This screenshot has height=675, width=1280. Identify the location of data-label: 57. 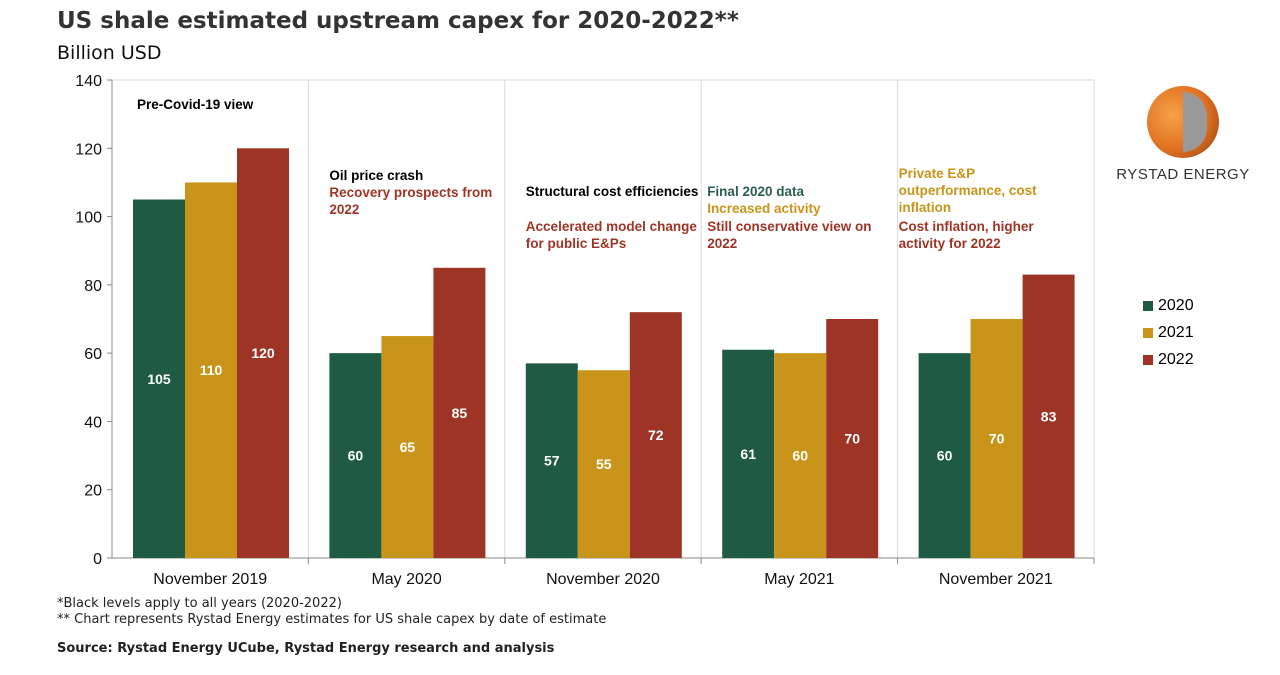
(552, 461).